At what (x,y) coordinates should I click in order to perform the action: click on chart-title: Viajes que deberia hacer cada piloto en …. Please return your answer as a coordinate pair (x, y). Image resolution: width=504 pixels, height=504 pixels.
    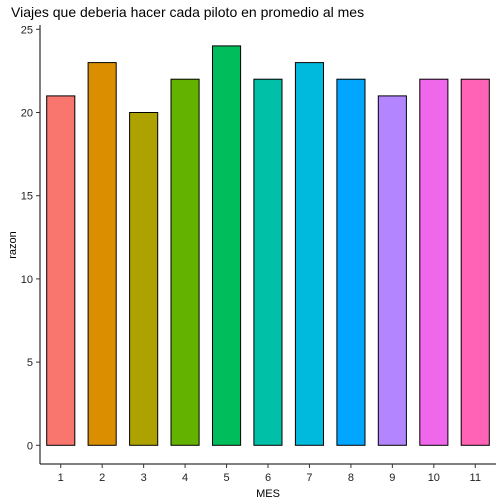
    Looking at the image, I should click on (187, 12).